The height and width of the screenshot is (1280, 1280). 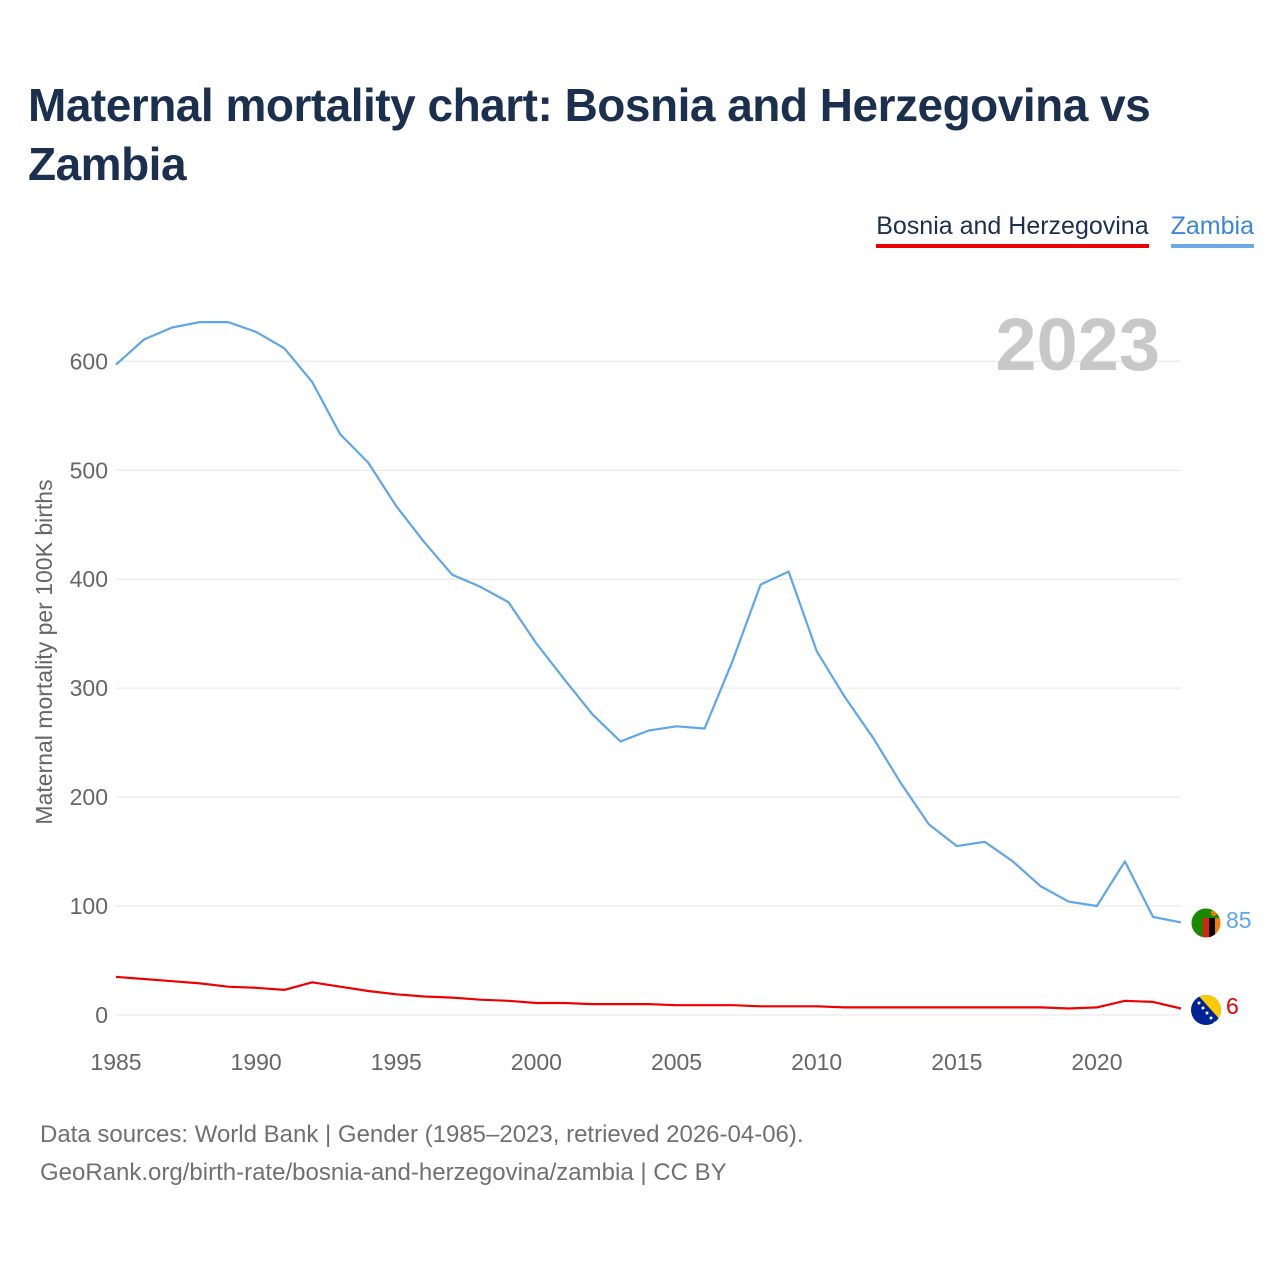 I want to click on zambia-flag-icon, so click(x=1206, y=923).